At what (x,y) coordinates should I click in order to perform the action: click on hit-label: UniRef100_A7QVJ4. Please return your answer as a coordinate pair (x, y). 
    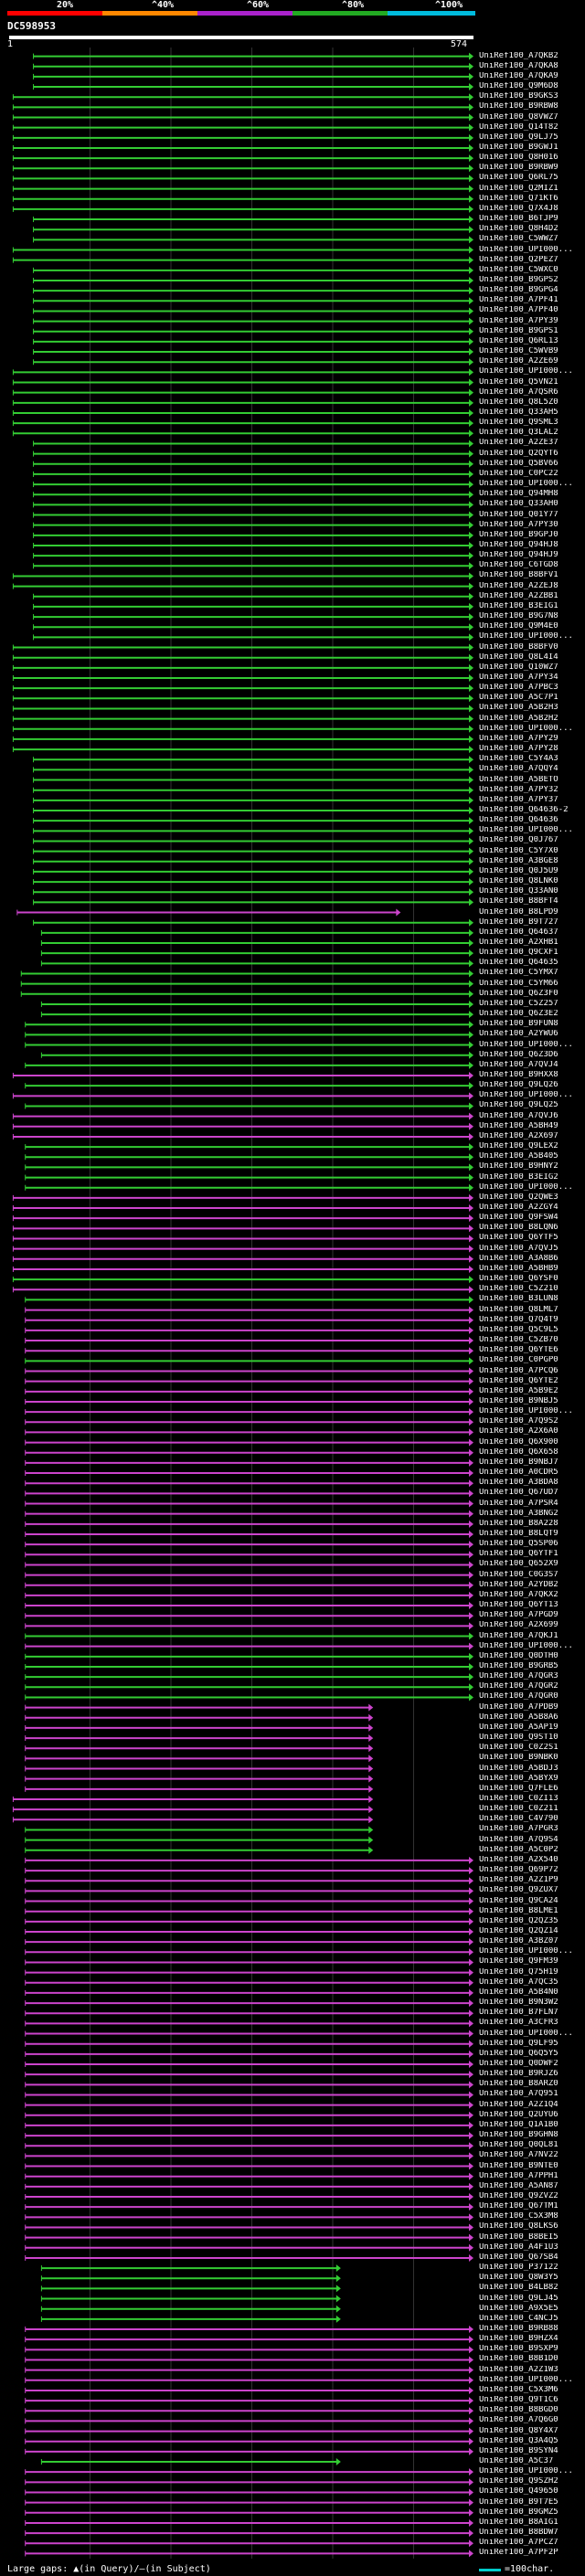
    Looking at the image, I should click on (518, 1064).